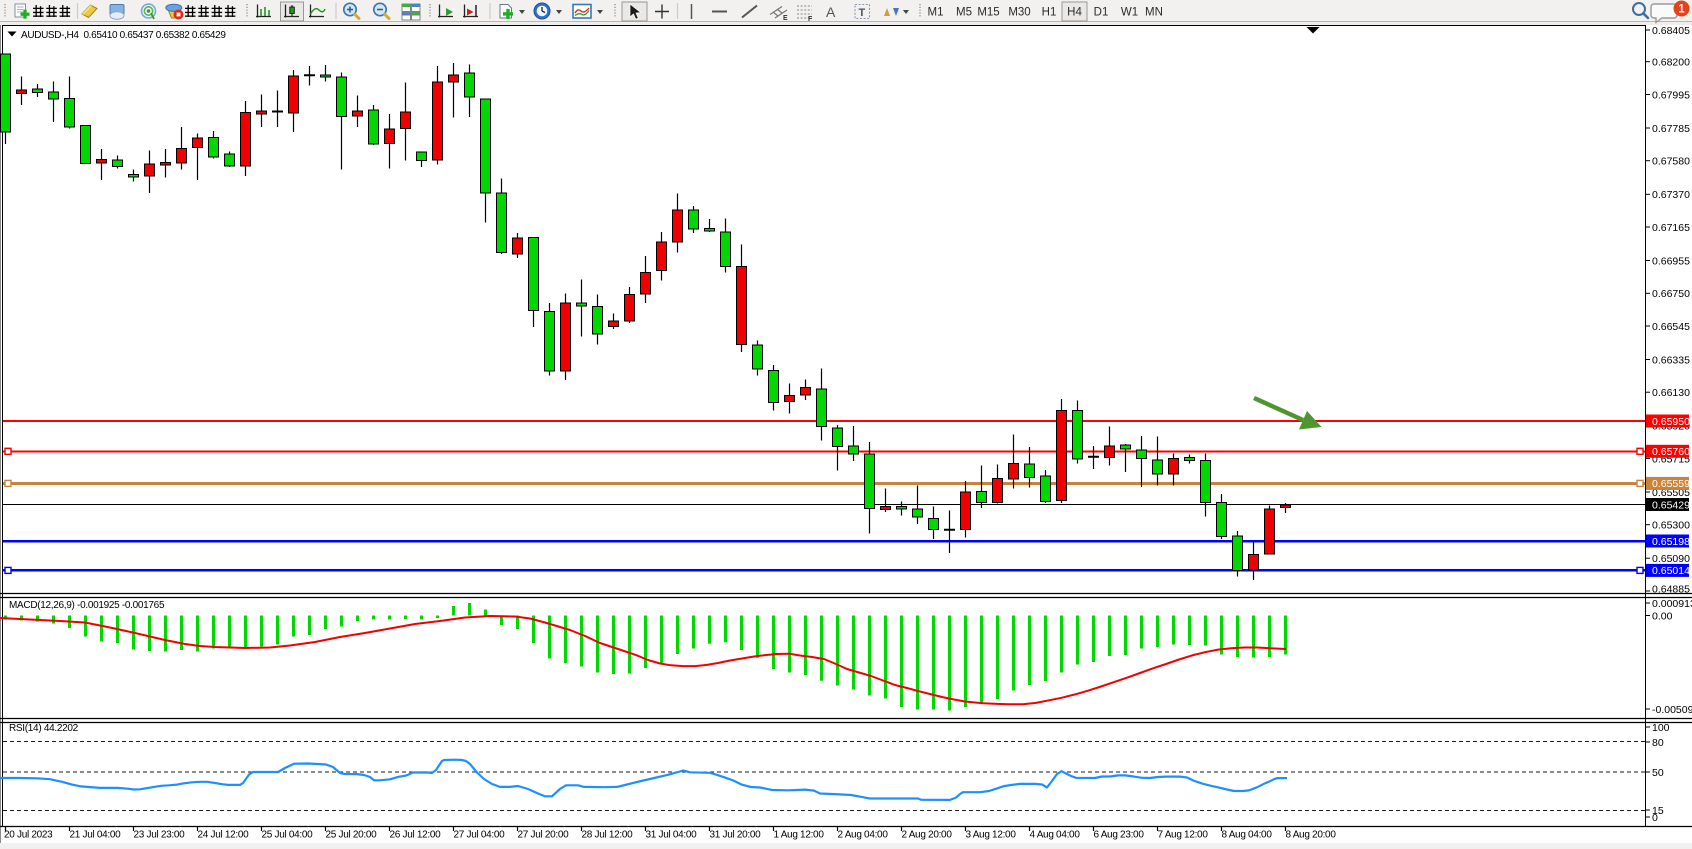 This screenshot has height=849, width=1692. Describe the element at coordinates (936, 13) in the screenshot. I see `svg-text: M1` at that location.